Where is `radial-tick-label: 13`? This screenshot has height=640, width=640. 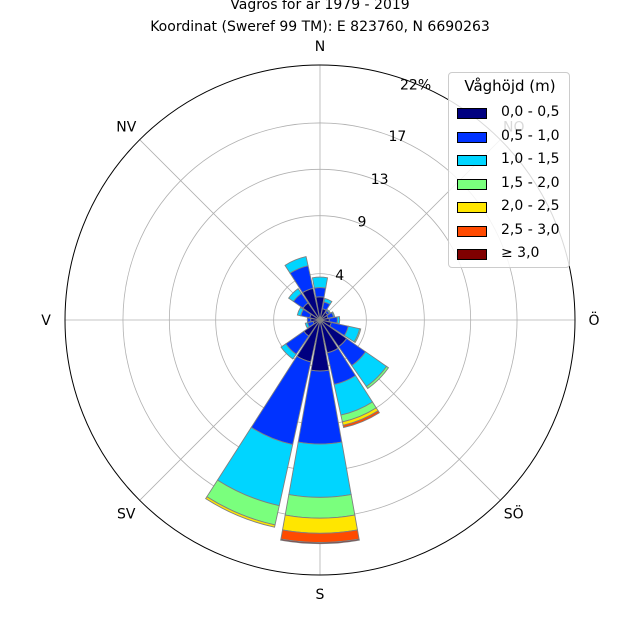 radial-tick-label: 13 is located at coordinates (380, 180).